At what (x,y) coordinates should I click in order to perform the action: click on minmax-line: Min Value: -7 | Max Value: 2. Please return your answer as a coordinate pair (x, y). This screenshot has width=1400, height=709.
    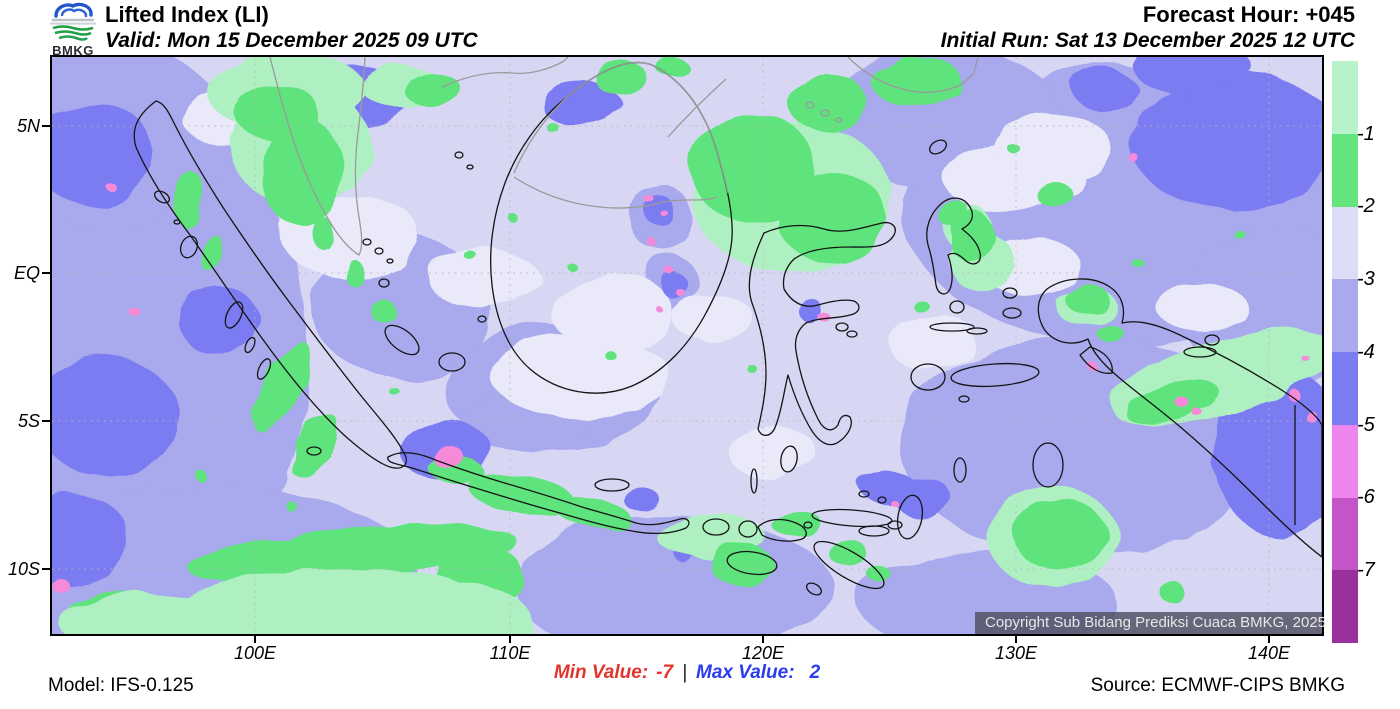
    Looking at the image, I should click on (687, 673).